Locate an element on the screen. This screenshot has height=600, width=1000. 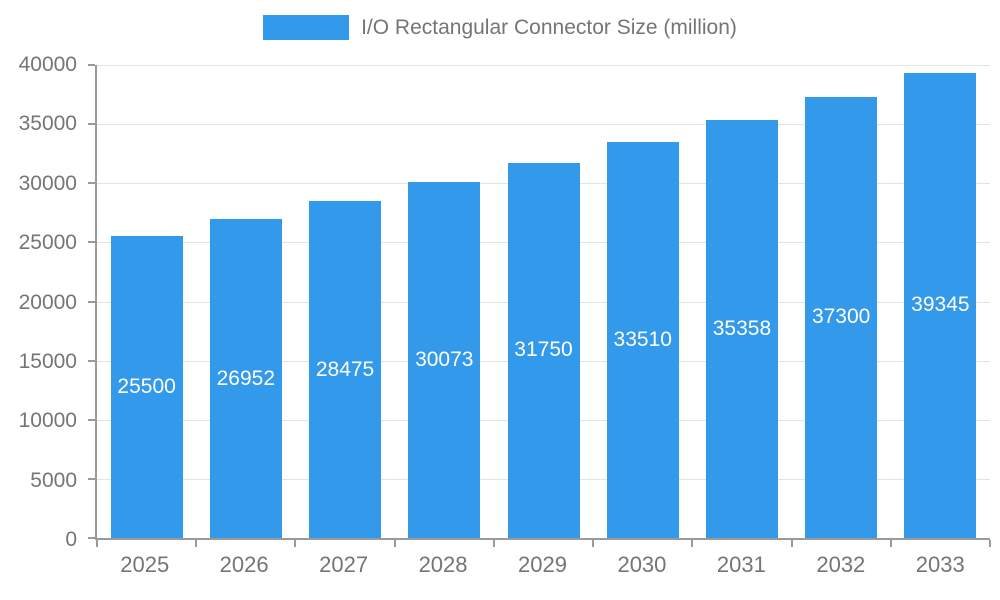
legend-item: I/O Rectangular Connector Size (million) is located at coordinates (500, 27).